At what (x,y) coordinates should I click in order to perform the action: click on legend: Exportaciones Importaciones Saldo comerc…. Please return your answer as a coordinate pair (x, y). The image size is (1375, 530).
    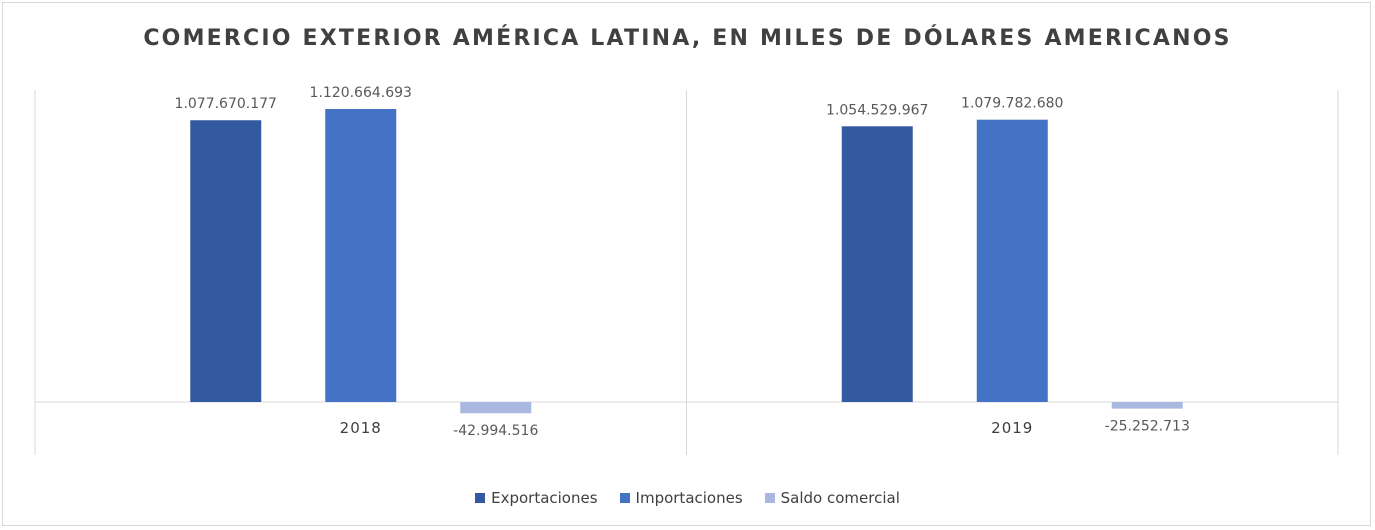
    Looking at the image, I should click on (687, 498).